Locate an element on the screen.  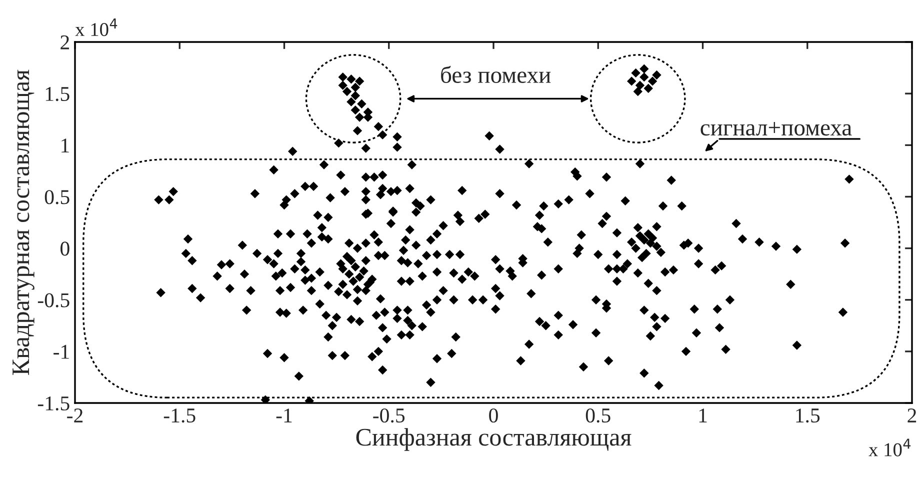
x-tick-label: 2 is located at coordinates (912, 415).